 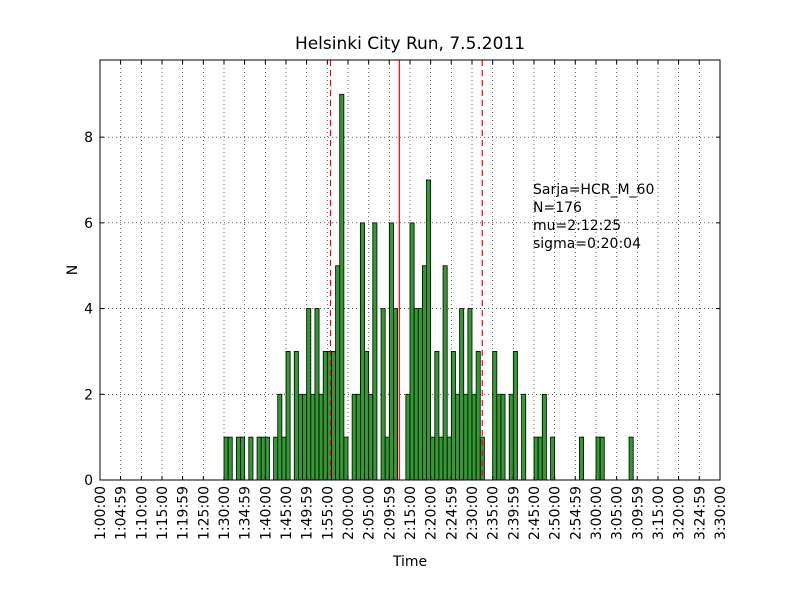 I want to click on annotation-line: mu=2:12:25, so click(x=577, y=226).